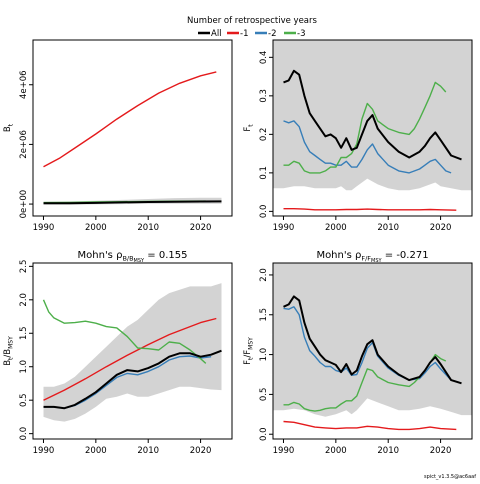 Image resolution: width=480 pixels, height=484 pixels. What do you see at coordinates (9, 351) in the screenshot?
I see `y-axis-label: Bt/BMSY` at bounding box center [9, 351].